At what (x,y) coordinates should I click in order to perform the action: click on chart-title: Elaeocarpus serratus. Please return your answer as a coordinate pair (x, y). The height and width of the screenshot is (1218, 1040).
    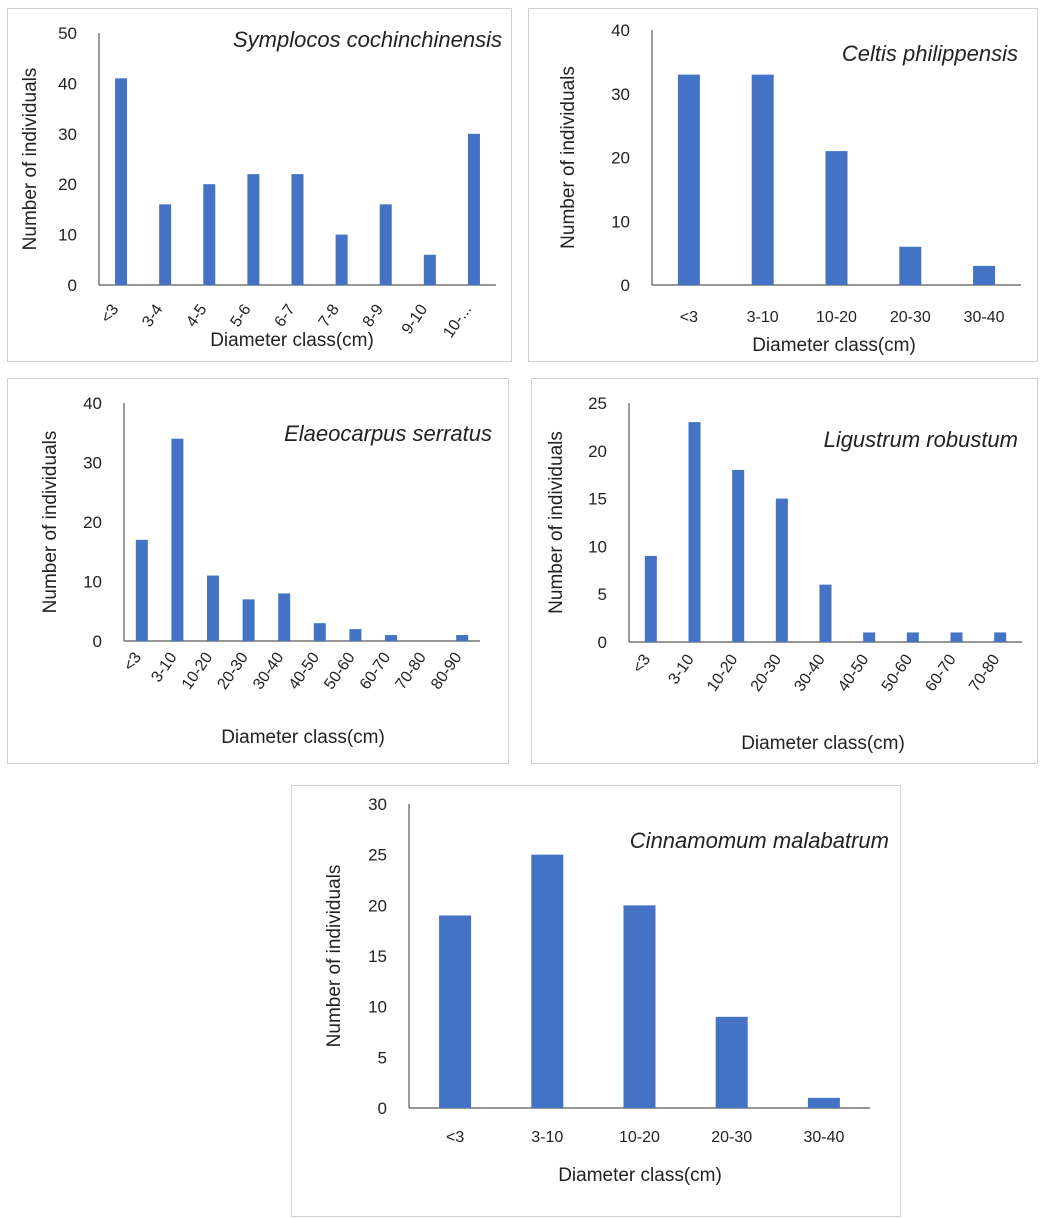
    Looking at the image, I should click on (388, 433).